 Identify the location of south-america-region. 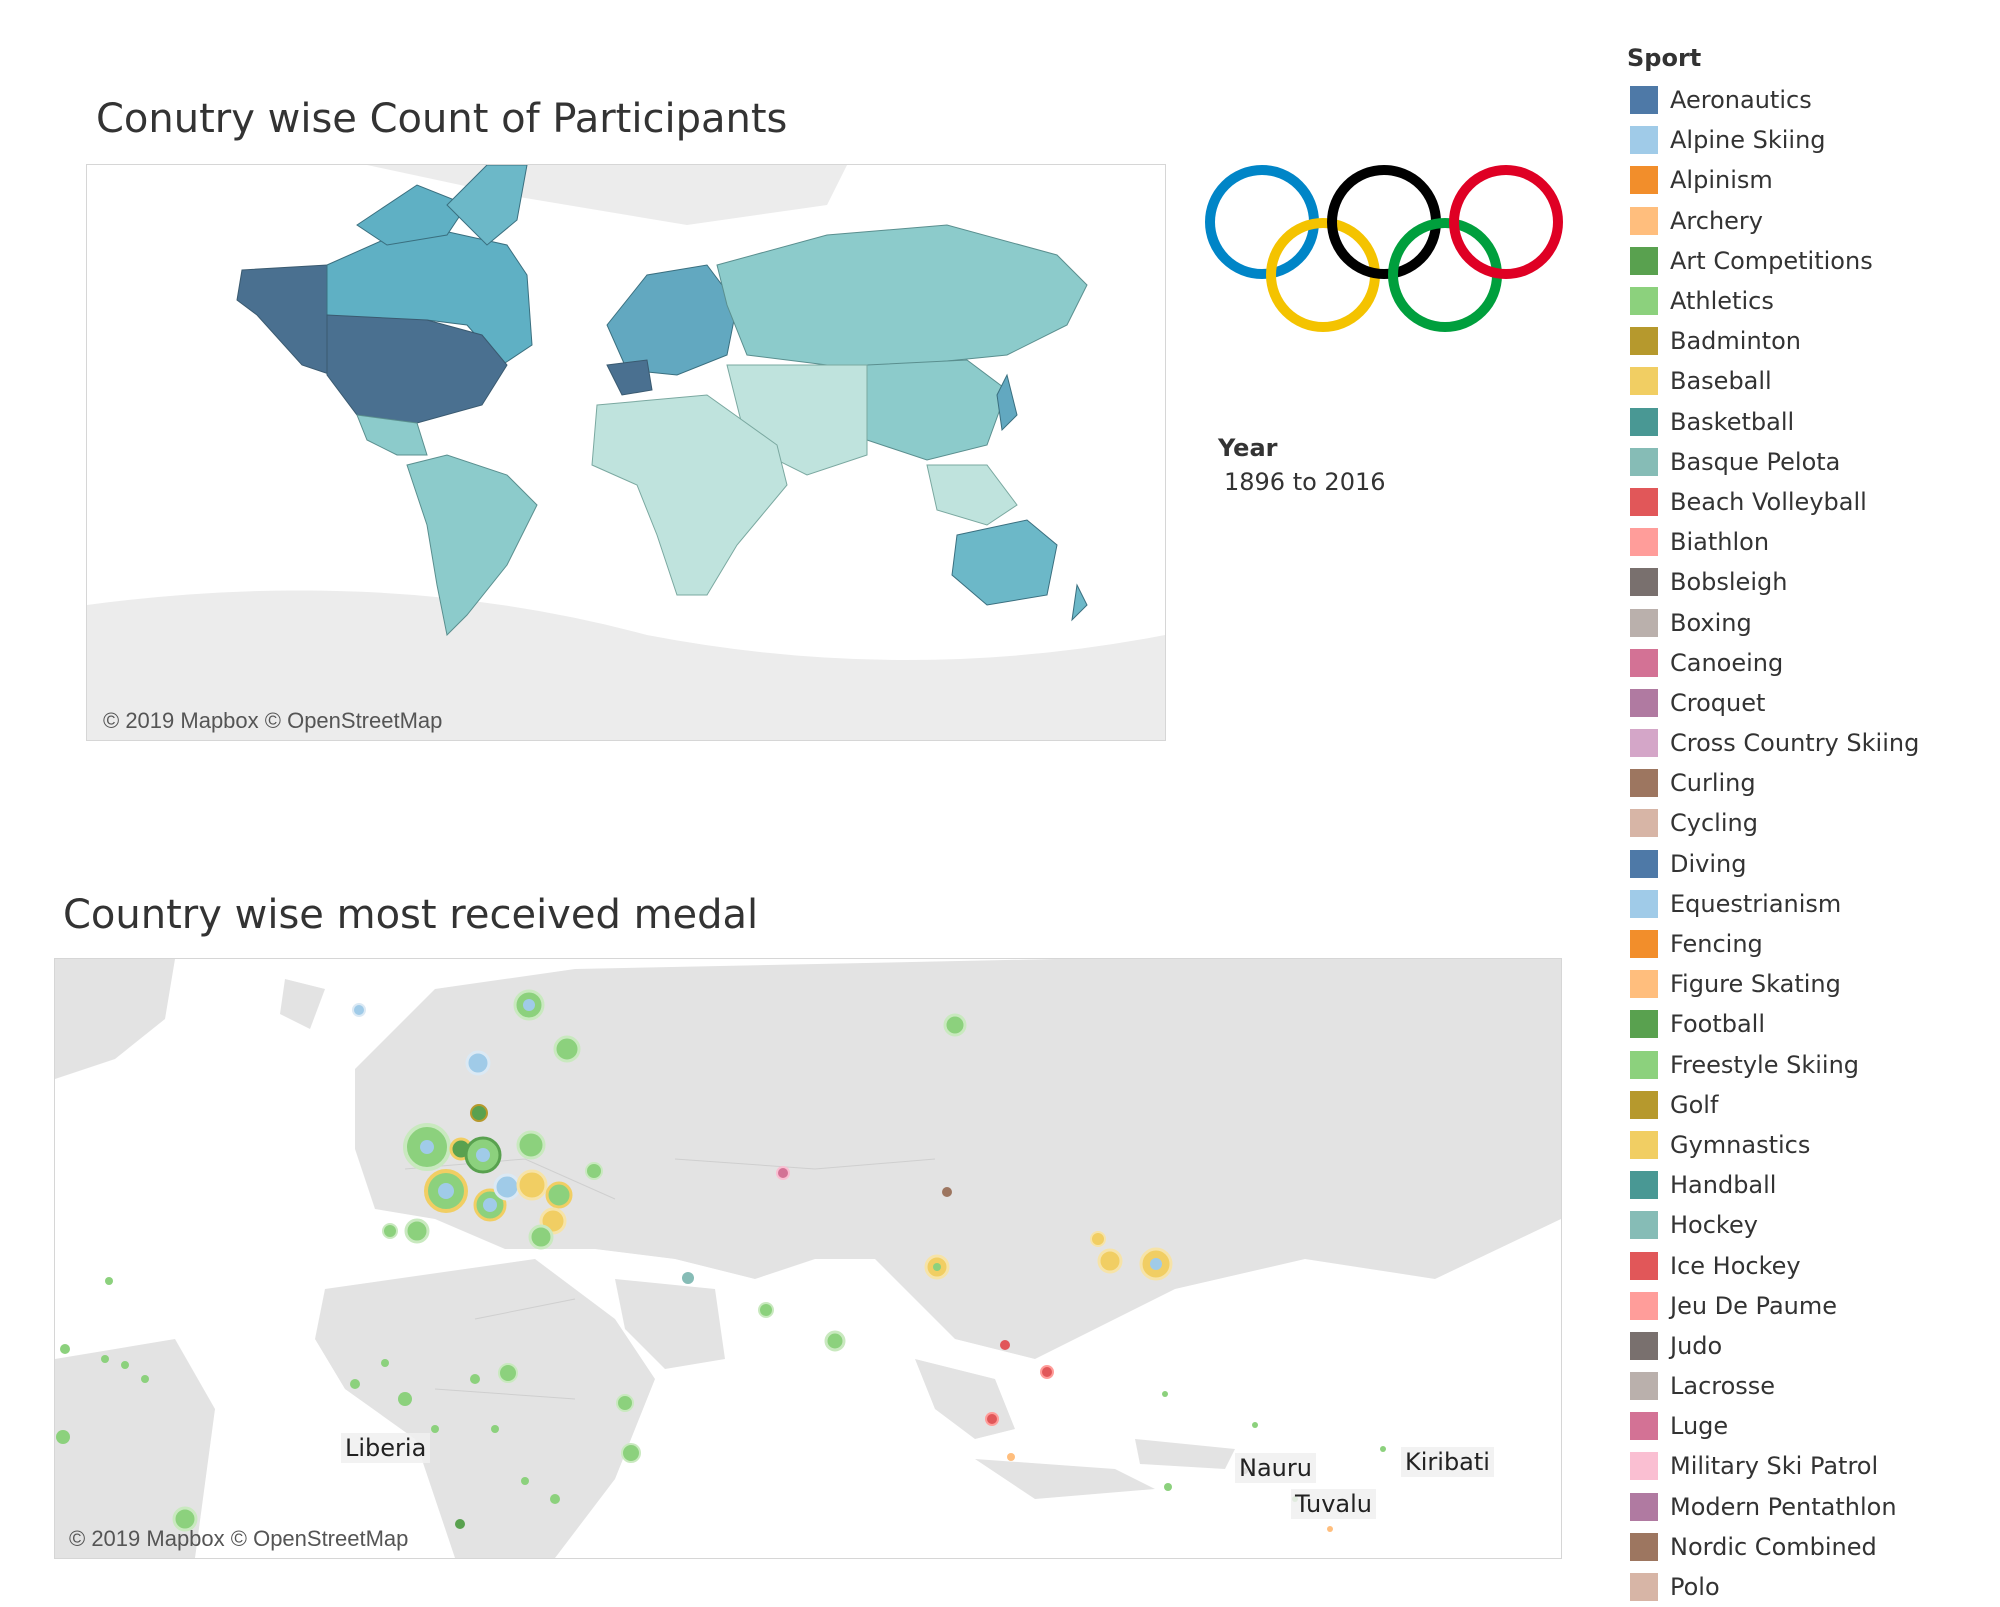
(472, 545).